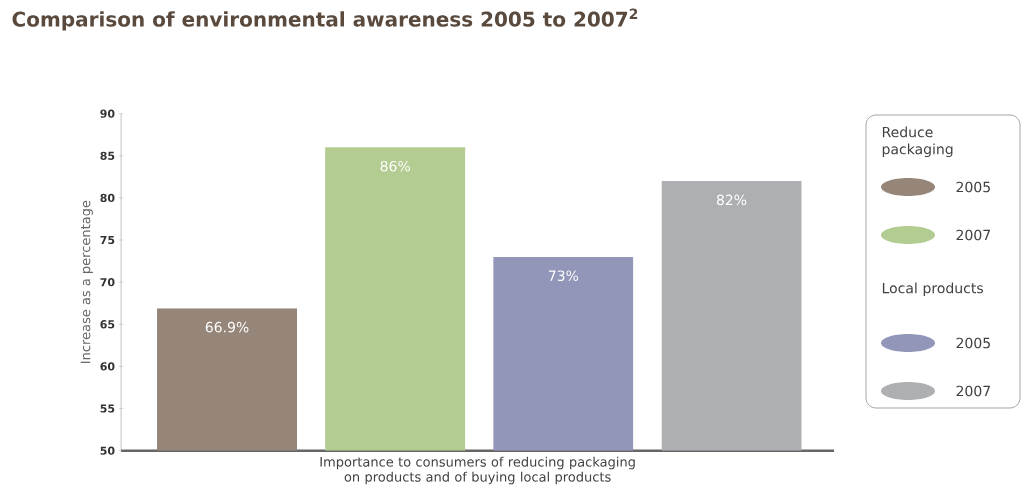 This screenshot has height=497, width=1029. I want to click on y-tick-label: 80, so click(107, 198).